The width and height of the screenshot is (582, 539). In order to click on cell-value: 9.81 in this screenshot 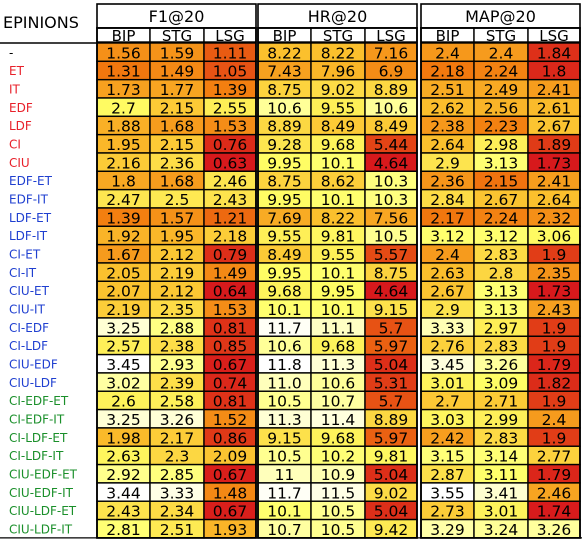, I will do `click(391, 457)`.